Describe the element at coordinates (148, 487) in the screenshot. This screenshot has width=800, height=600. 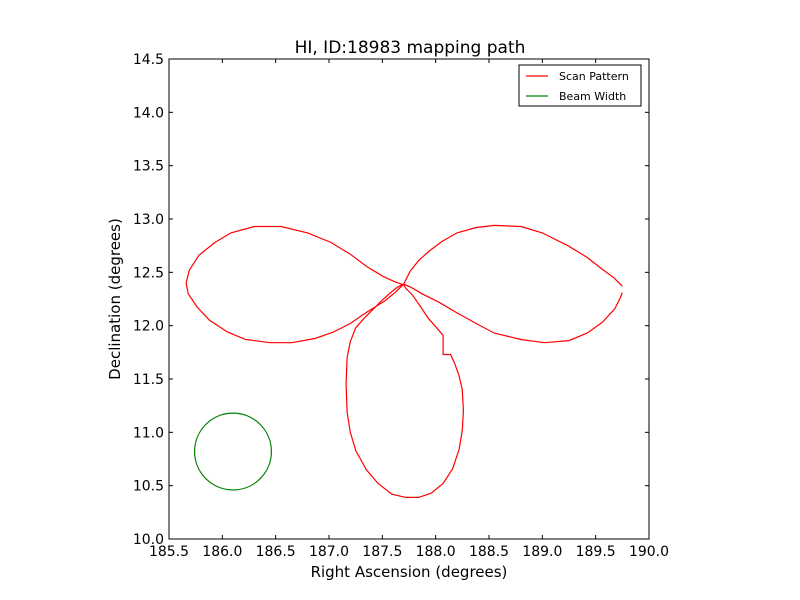
I see `y-tick-label: 10.5` at that location.